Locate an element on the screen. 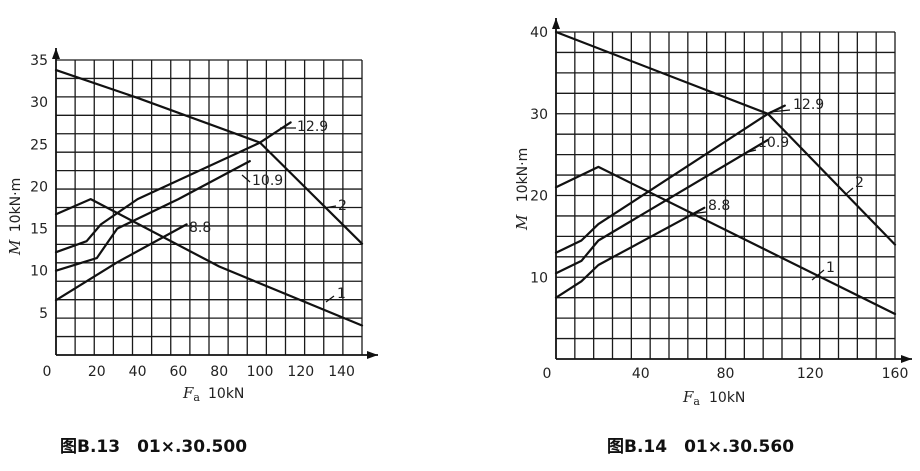 The width and height of the screenshot is (920, 471). x-tick-label: 60 is located at coordinates (178, 372).